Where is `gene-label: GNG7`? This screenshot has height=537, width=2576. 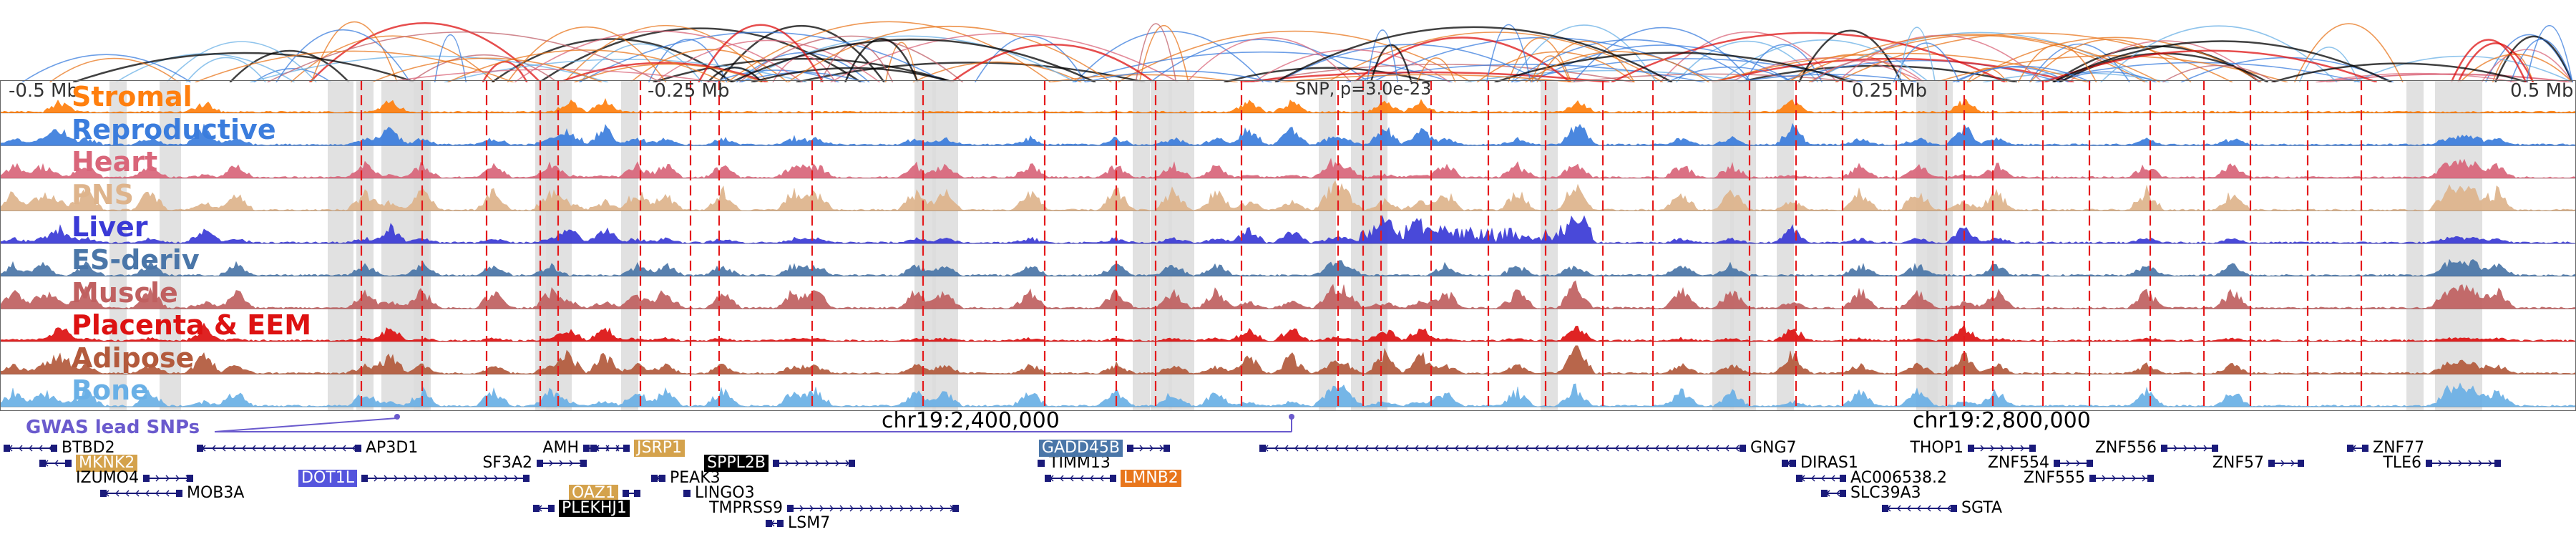 gene-label: GNG7 is located at coordinates (1773, 448).